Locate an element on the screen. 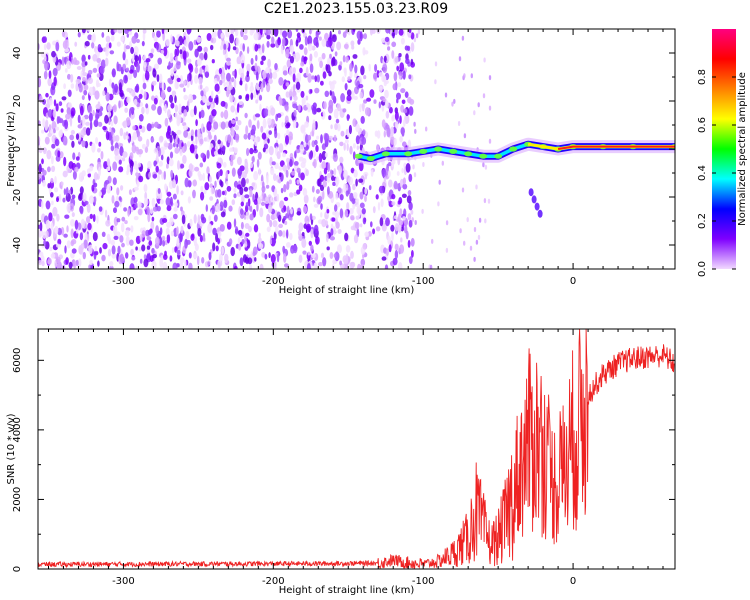 The height and width of the screenshot is (600, 750). spectrogram-x-tick-label: -100 is located at coordinates (423, 281).